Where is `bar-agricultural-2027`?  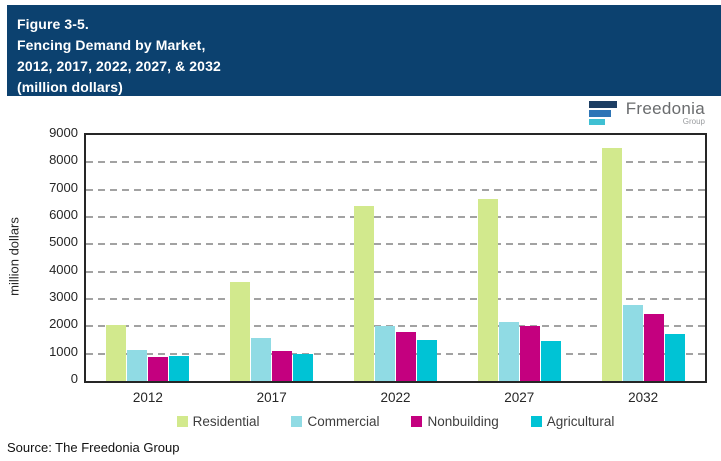 bar-agricultural-2027 is located at coordinates (550, 361).